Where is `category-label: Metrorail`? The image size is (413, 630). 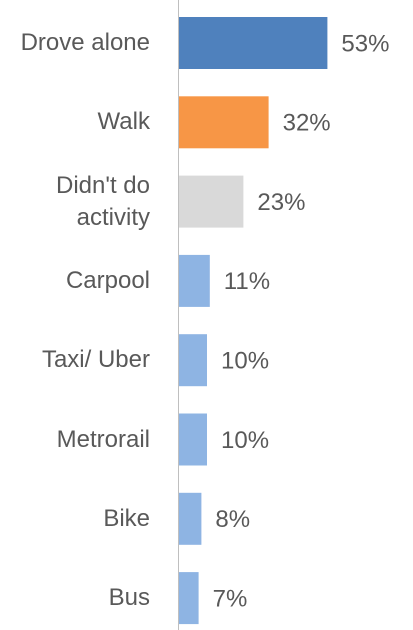
category-label: Metrorail is located at coordinates (103, 439).